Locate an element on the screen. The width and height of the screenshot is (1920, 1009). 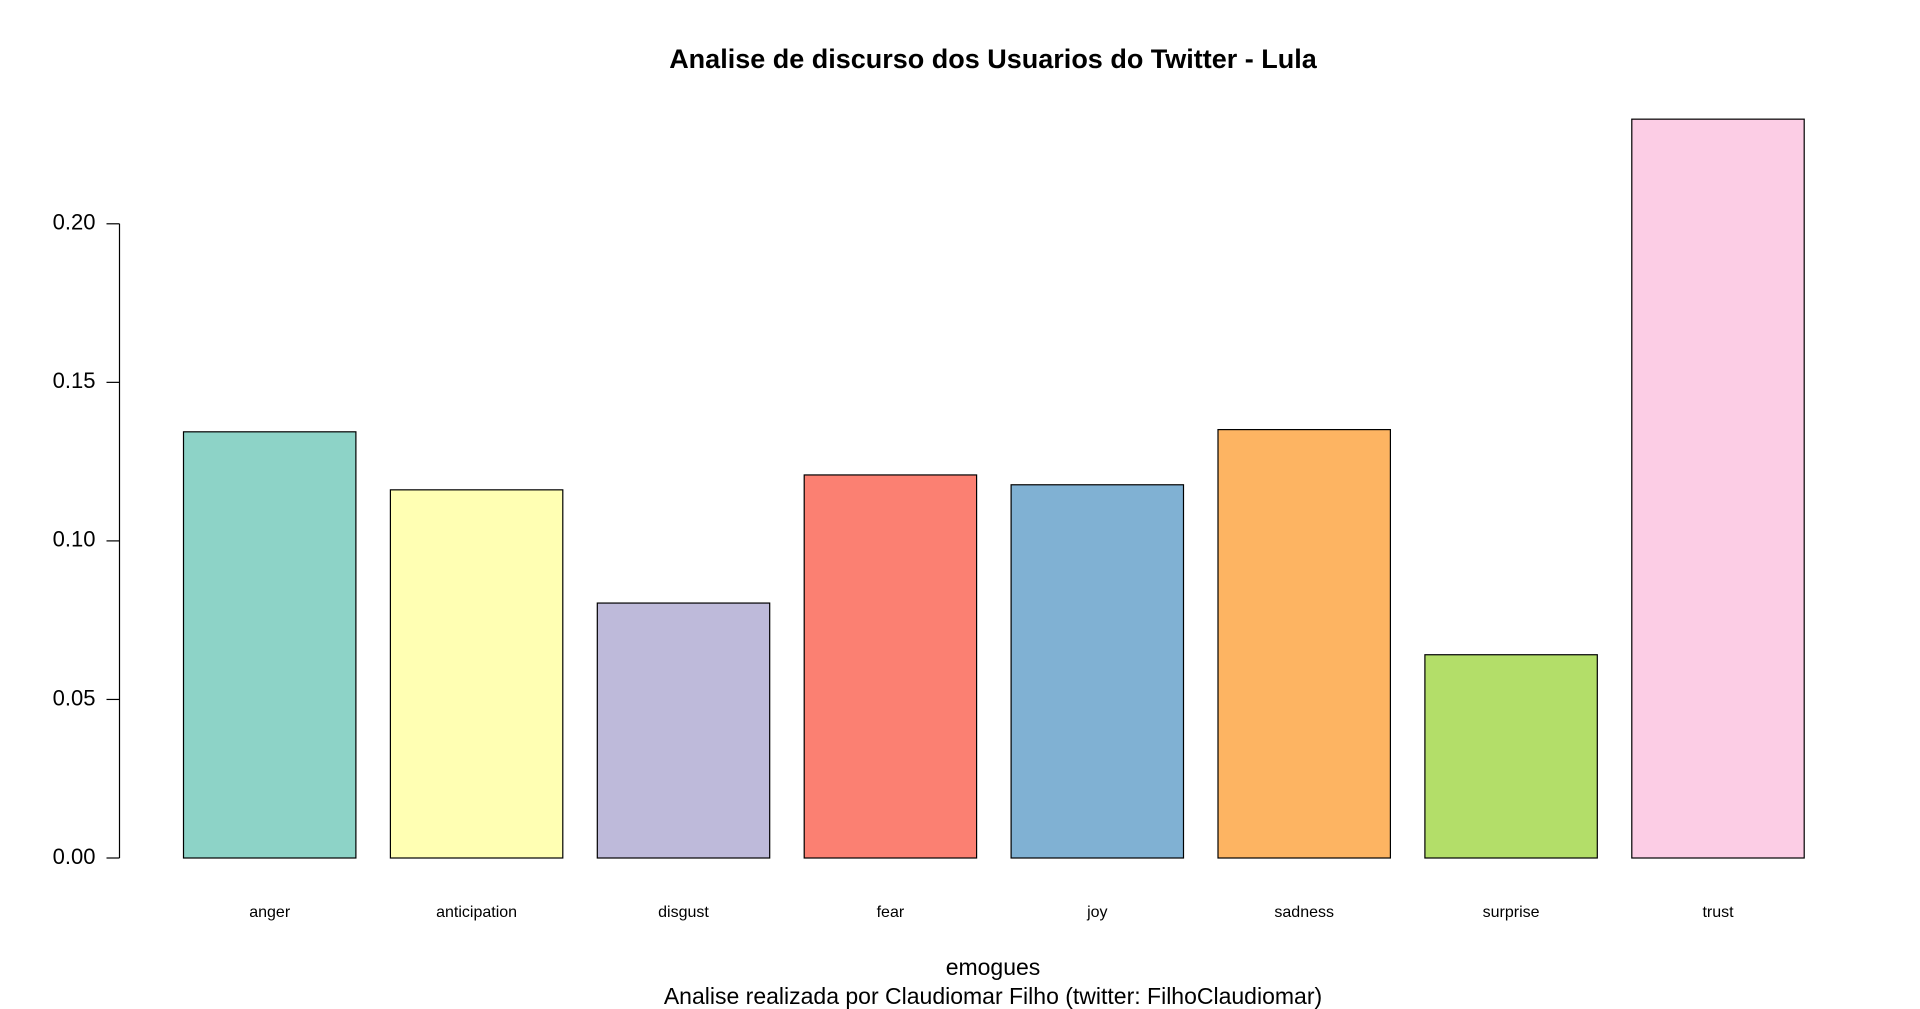
y-tick-label: 0.15 is located at coordinates (74, 380).